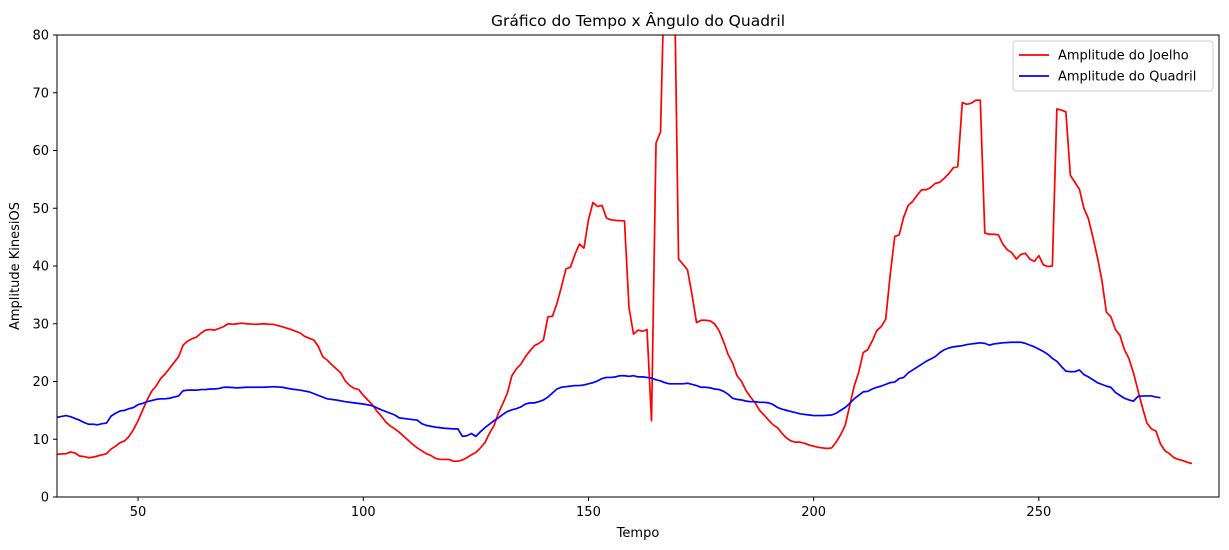 This screenshot has height=550, width=1229. What do you see at coordinates (40, 440) in the screenshot?
I see `y-tick-label: 10` at bounding box center [40, 440].